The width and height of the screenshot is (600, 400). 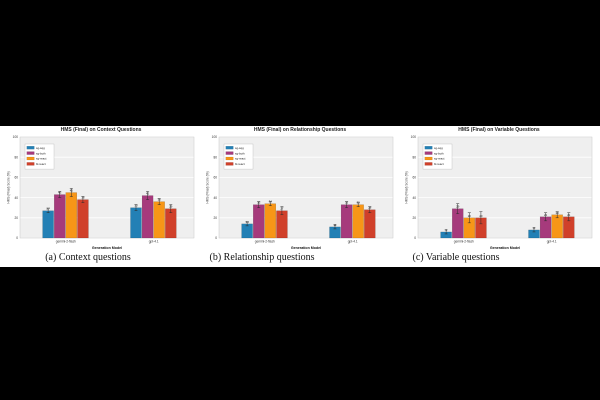 I want to click on value-label: 38, so click(x=83, y=198).